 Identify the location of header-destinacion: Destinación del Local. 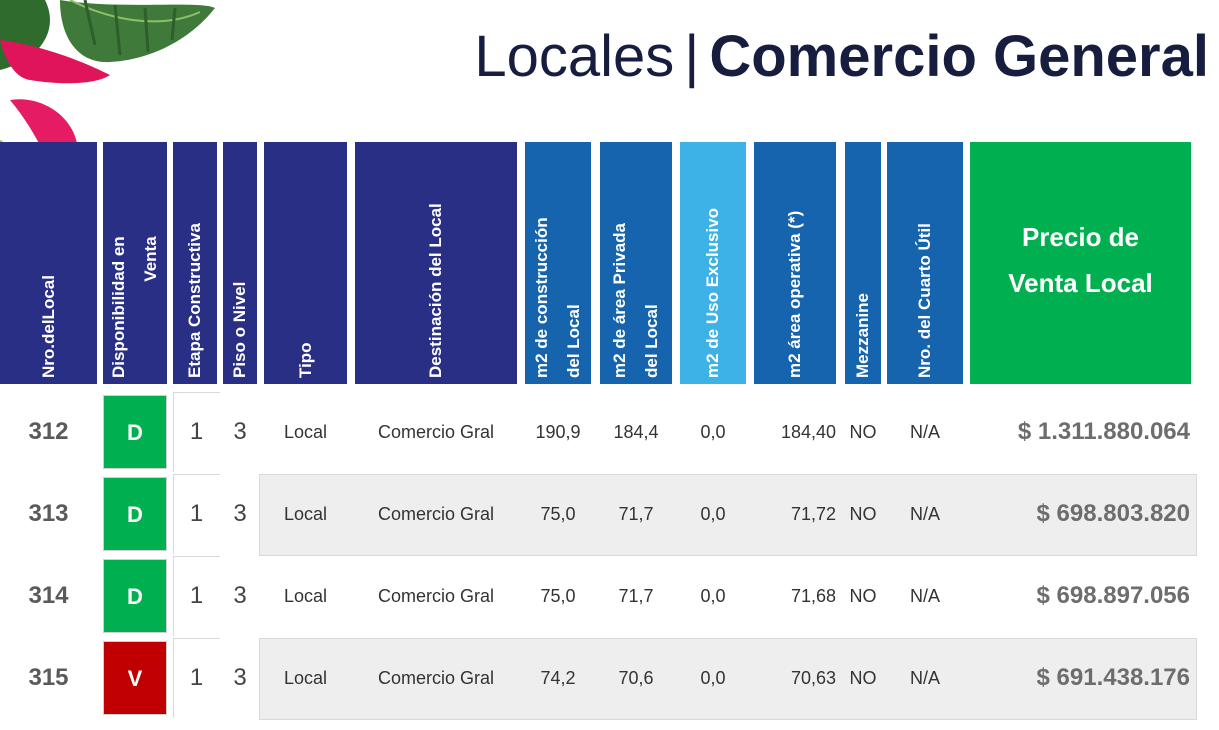
(436, 263).